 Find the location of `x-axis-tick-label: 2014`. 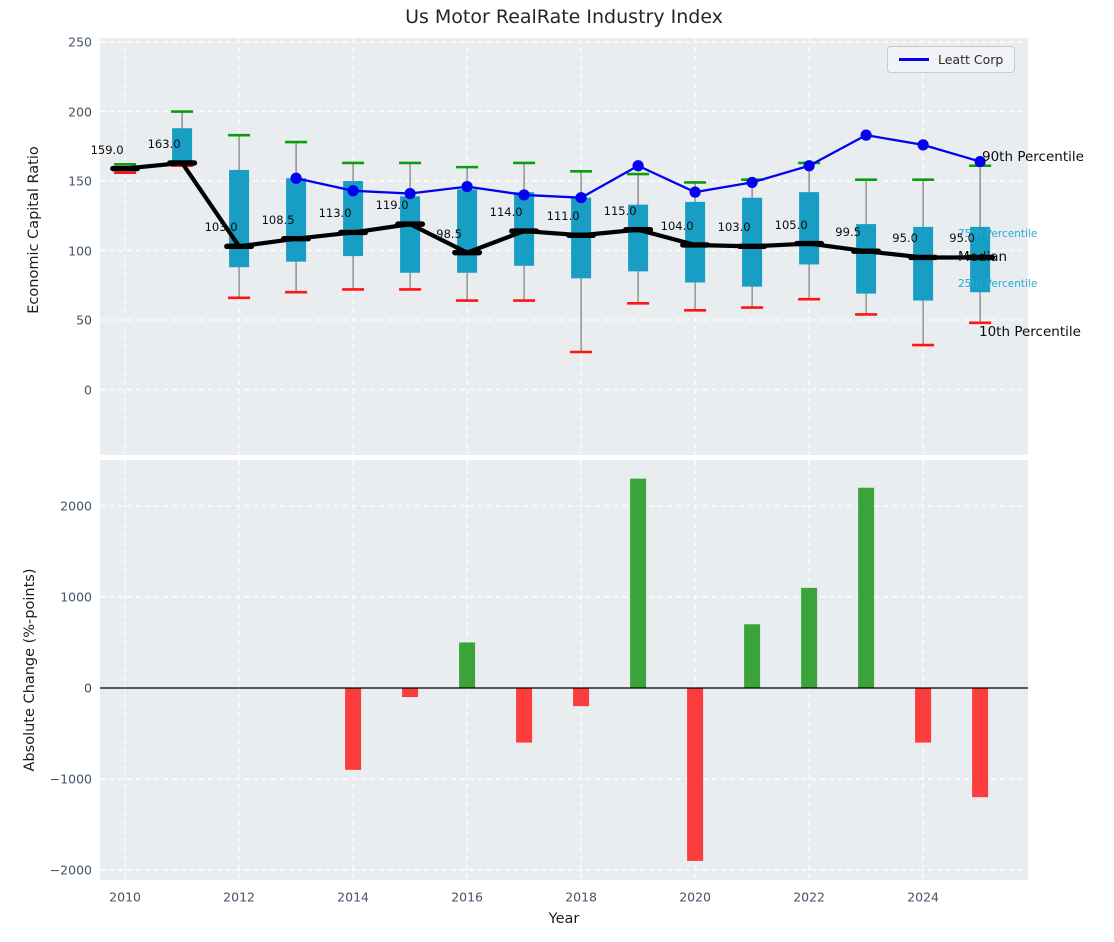

x-axis-tick-label: 2014 is located at coordinates (353, 897).